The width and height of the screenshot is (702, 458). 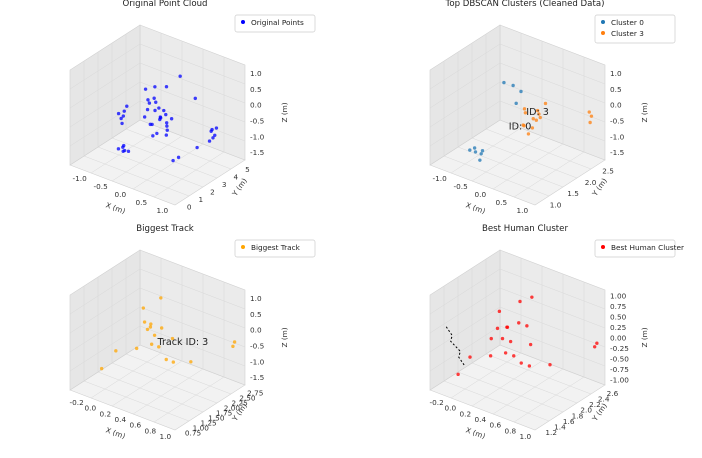 What do you see at coordinates (616, 105) in the screenshot?
I see `z-tick-label: 0.0` at bounding box center [616, 105].